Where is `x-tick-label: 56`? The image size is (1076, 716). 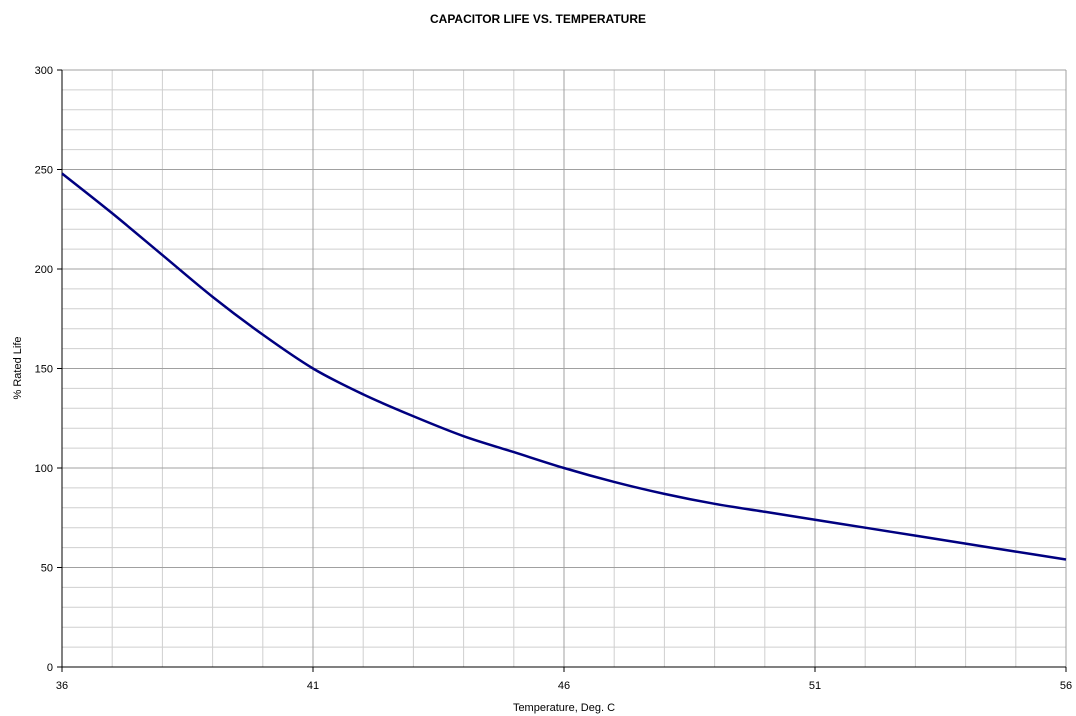 x-tick-label: 56 is located at coordinates (1066, 686).